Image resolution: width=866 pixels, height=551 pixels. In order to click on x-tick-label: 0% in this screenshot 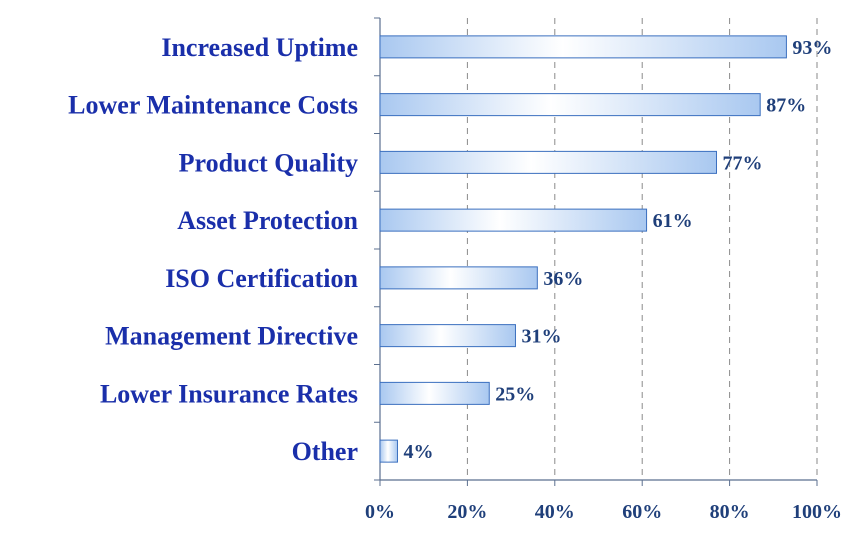, I will do `click(380, 512)`.